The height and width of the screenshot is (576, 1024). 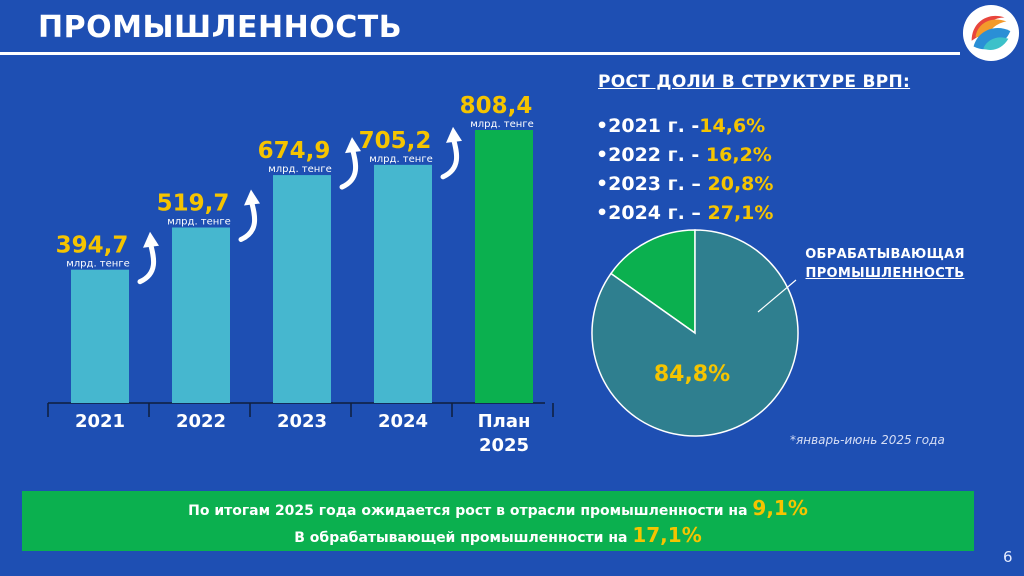 I want to click on summary-text-2: В обрабатывающей промышленности на, so click(x=463, y=538).